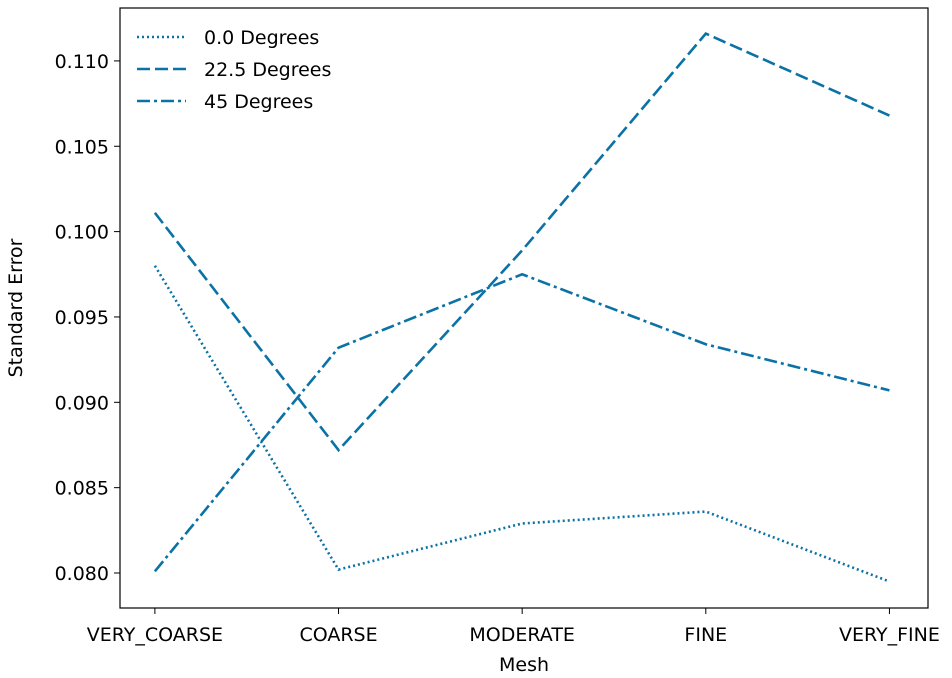 This screenshot has width=952, height=678. I want to click on x-tick-label: COARSE, so click(338, 635).